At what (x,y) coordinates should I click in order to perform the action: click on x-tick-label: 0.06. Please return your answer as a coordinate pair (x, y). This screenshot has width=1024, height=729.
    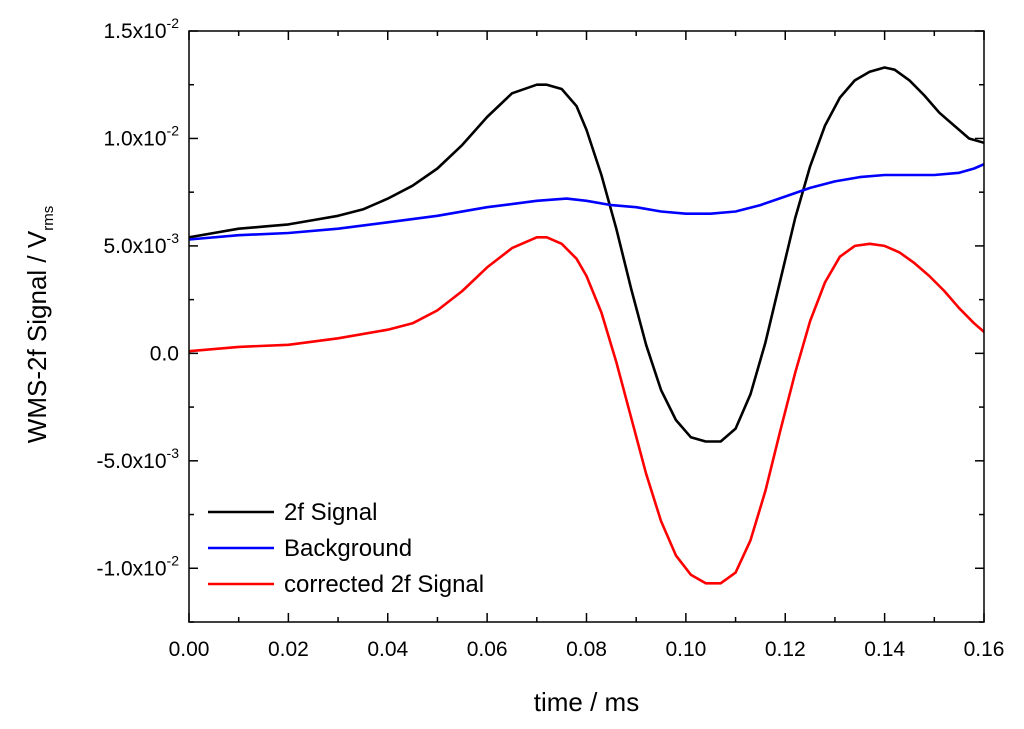
    Looking at the image, I should click on (487, 649).